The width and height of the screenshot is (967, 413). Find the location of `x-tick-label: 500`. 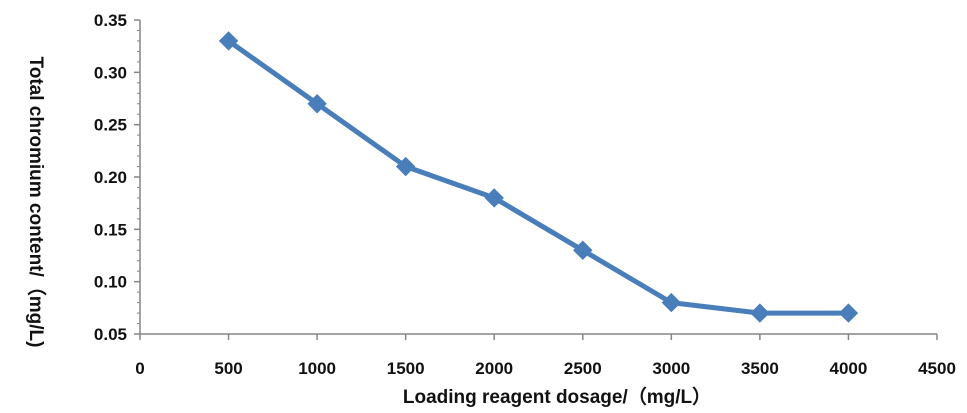

x-tick-label: 500 is located at coordinates (228, 368).